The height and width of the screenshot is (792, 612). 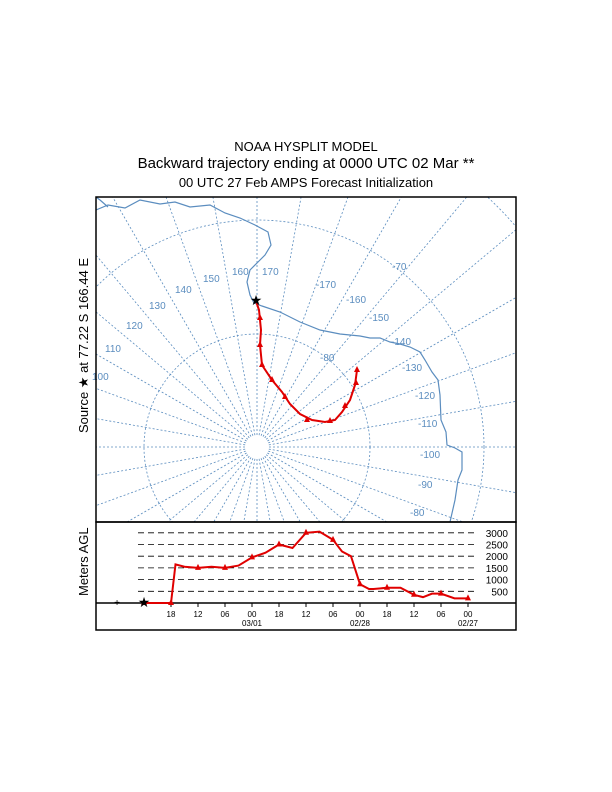 What do you see at coordinates (83, 345) in the screenshot?
I see `source-label: Source ★ at 77.22 S 166.44 E` at bounding box center [83, 345].